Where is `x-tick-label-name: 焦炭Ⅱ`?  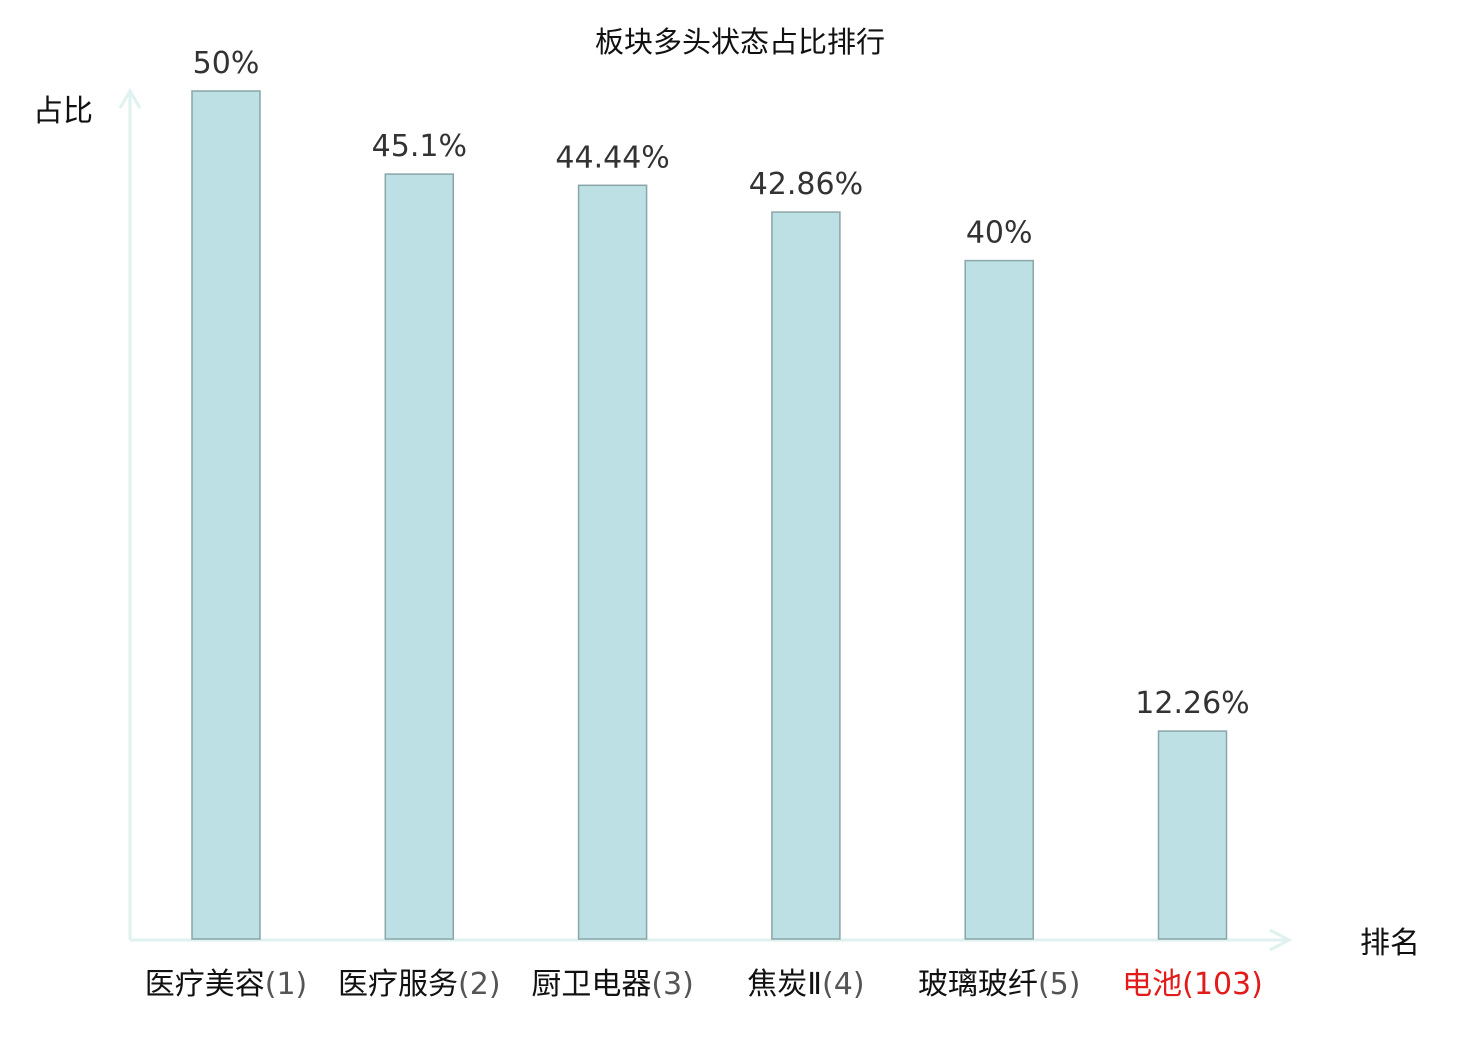 x-tick-label-name: 焦炭Ⅱ is located at coordinates (784, 984).